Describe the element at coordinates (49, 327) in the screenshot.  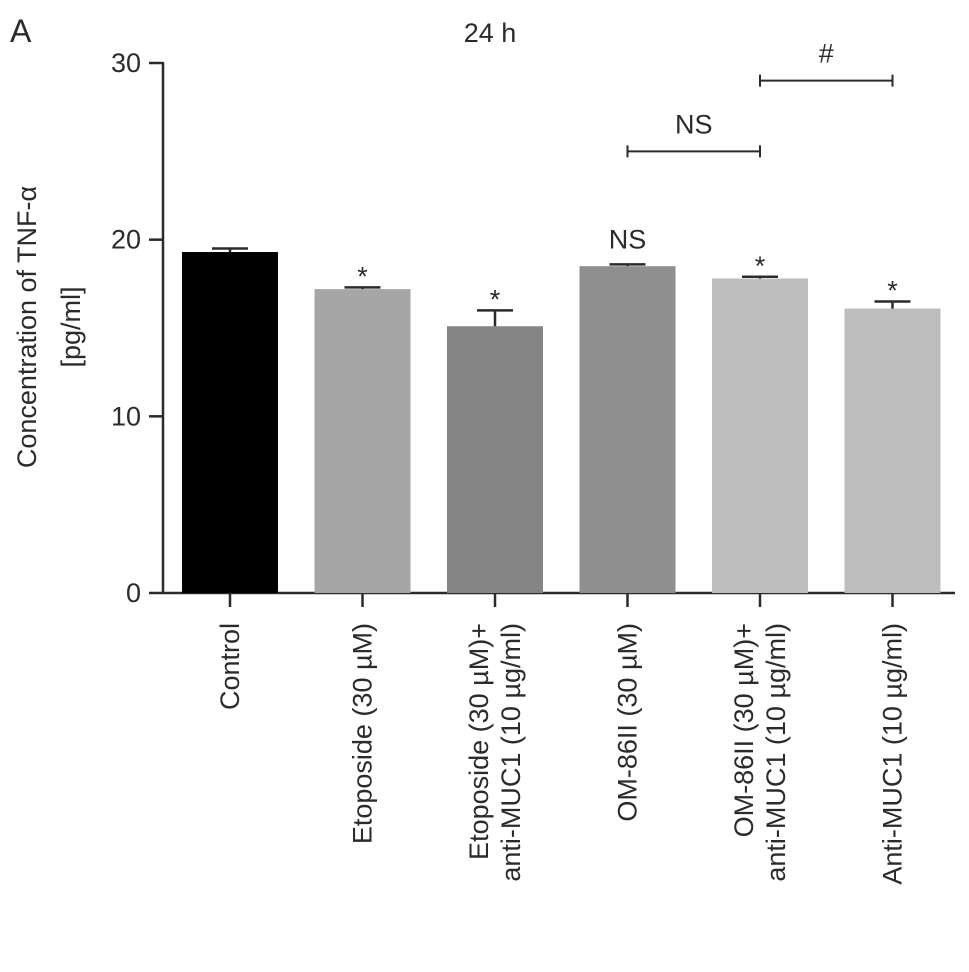
I see `y-axis-label: Concentration of TNF-α [pg/ml]` at that location.